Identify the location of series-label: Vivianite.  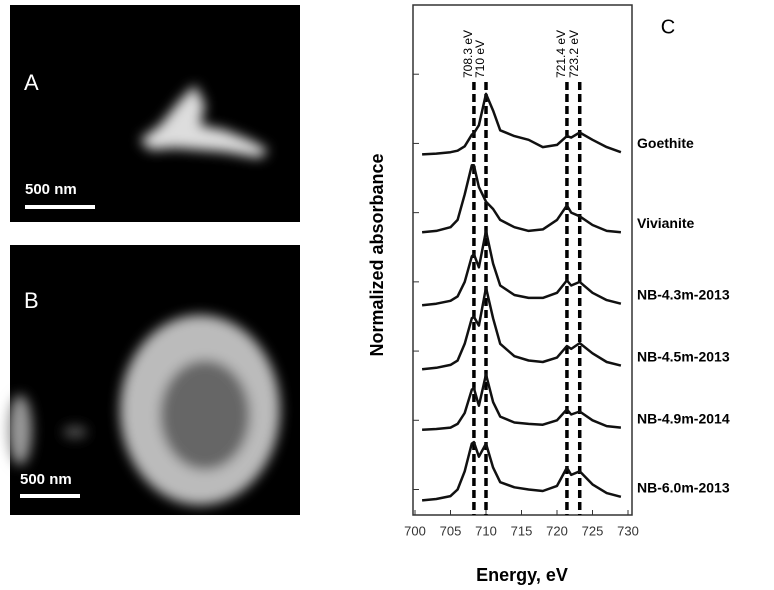
(666, 223).